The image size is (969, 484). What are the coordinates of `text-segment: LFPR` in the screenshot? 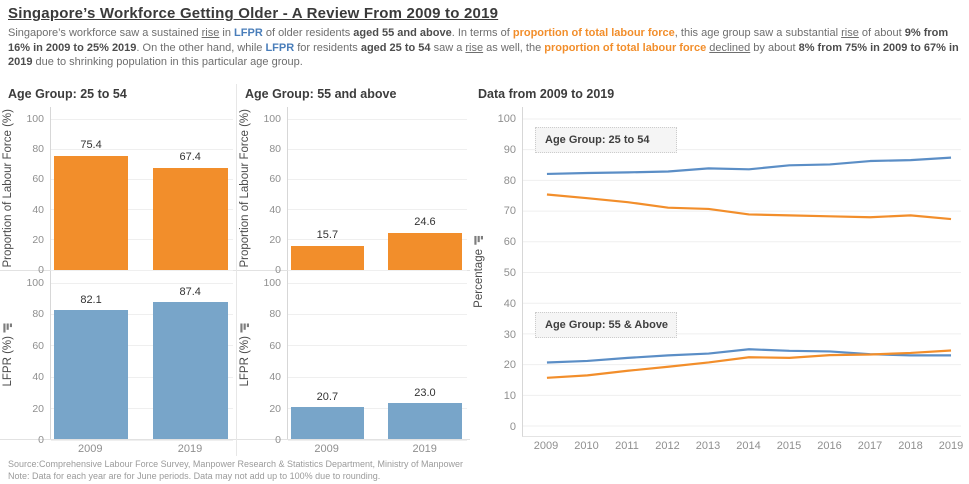 It's located at (248, 33).